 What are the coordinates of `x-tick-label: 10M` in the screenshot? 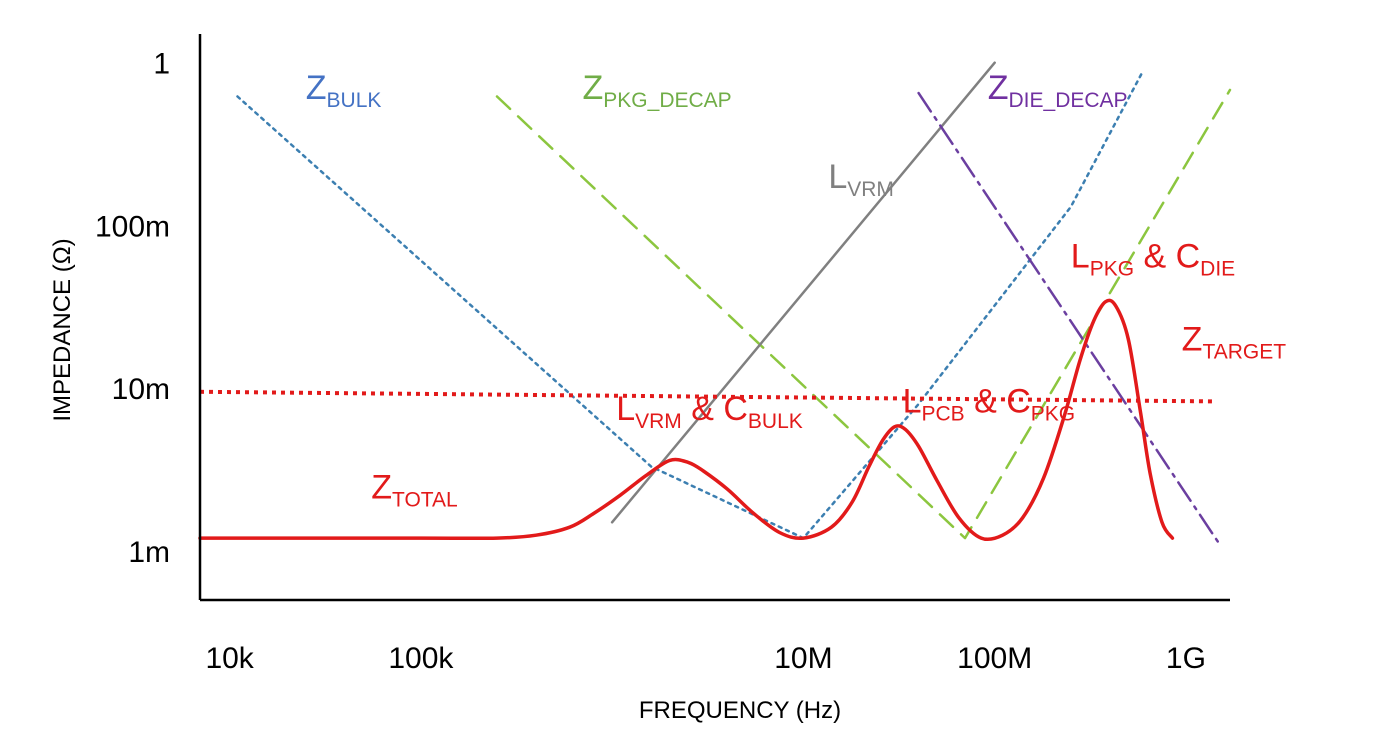 It's located at (803, 658).